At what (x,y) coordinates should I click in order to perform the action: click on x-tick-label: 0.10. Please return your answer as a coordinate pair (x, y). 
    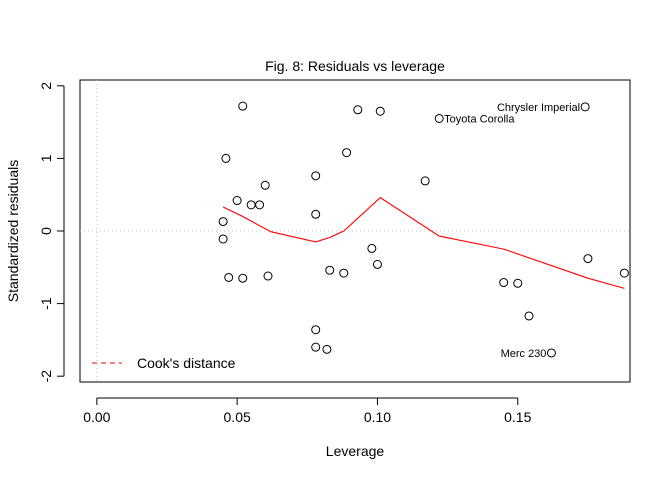
    Looking at the image, I should click on (377, 417).